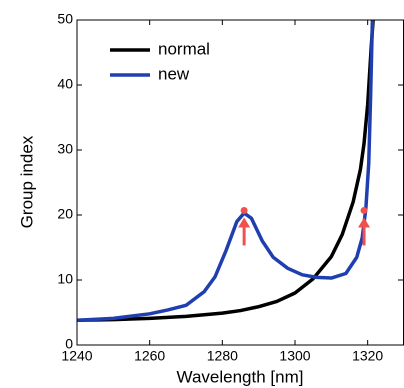 The height and width of the screenshot is (388, 404). I want to click on y-tick-label: 20, so click(65, 214).